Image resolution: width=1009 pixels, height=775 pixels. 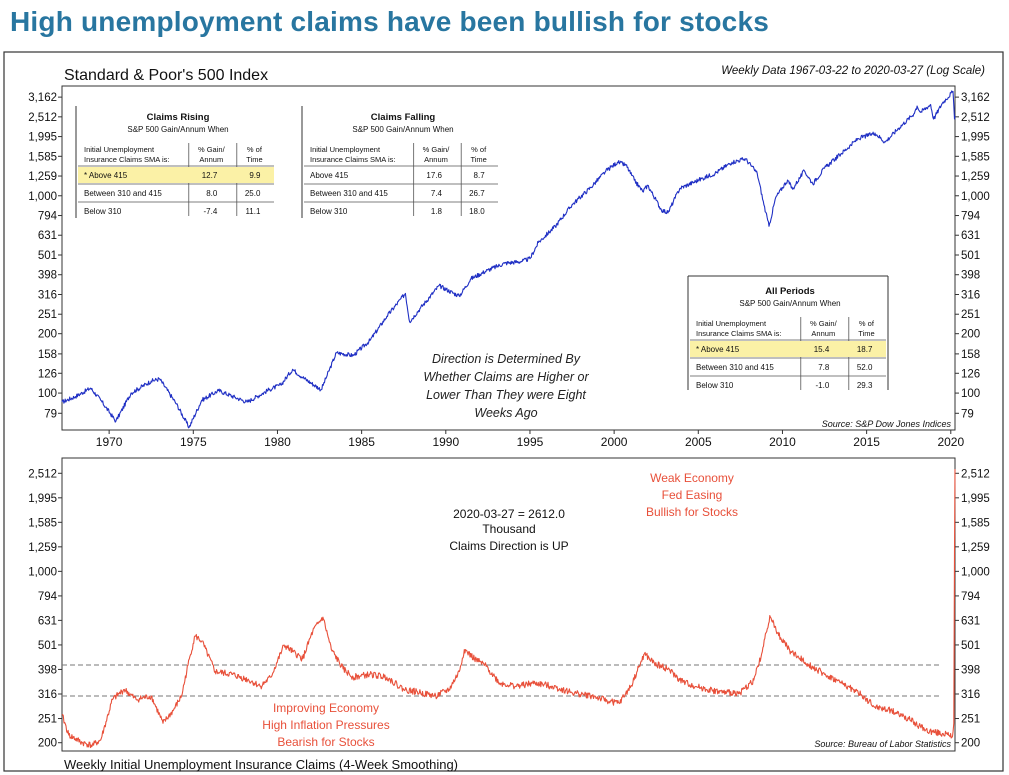 I want to click on direction-annotation-line-4: Weeks Ago, so click(x=505, y=413).